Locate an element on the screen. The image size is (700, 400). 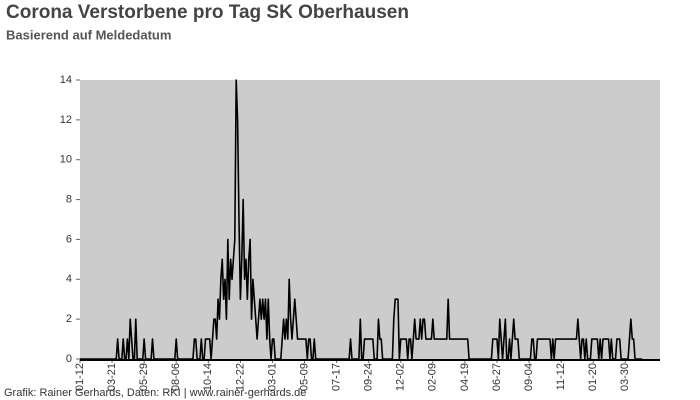
x-tick-label: 07-17 is located at coordinates (337, 377).